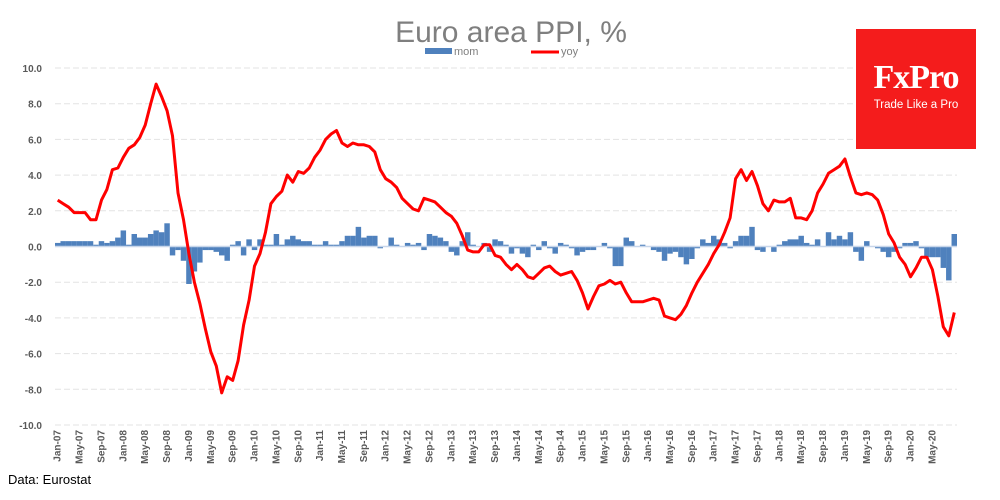 This screenshot has width=1000, height=500. Describe the element at coordinates (167, 446) in the screenshot. I see `x-tick-label: Sep-08` at that location.